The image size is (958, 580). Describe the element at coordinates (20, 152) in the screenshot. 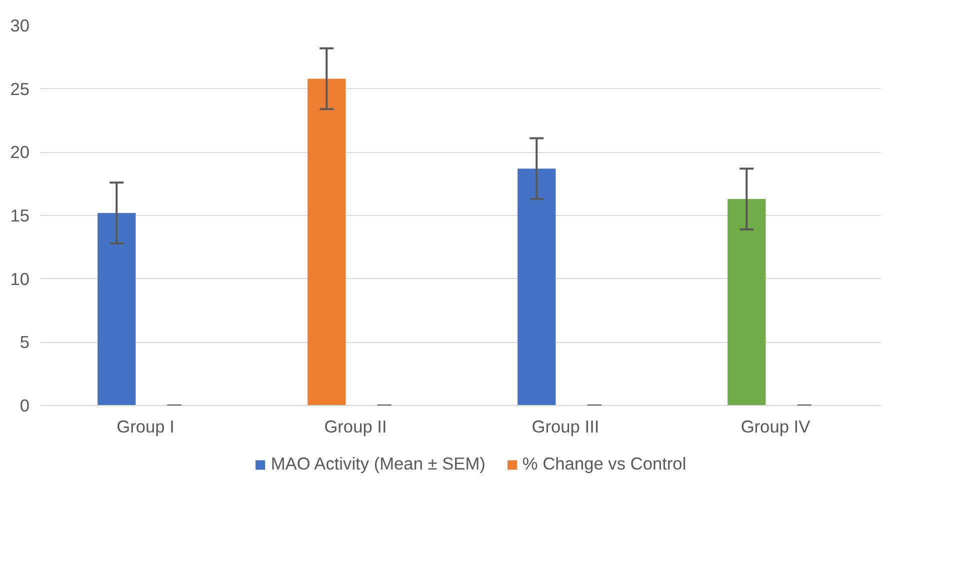

I see `y-tick-label: 20` at that location.